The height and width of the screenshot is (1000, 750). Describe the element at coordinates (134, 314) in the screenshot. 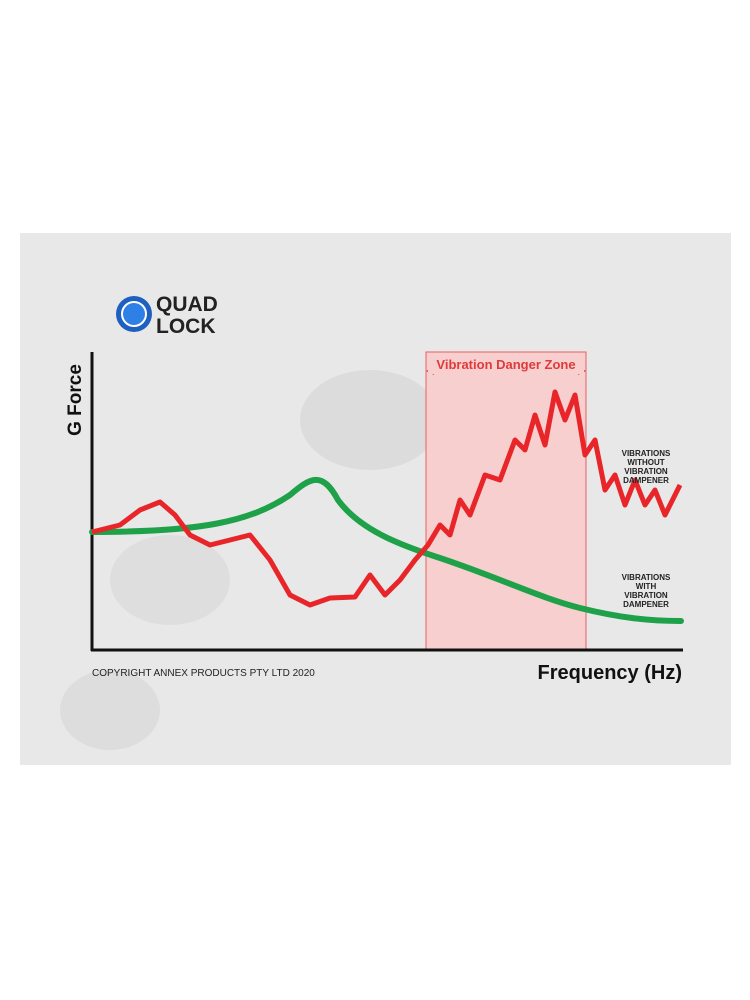

I see `logo-core` at that location.